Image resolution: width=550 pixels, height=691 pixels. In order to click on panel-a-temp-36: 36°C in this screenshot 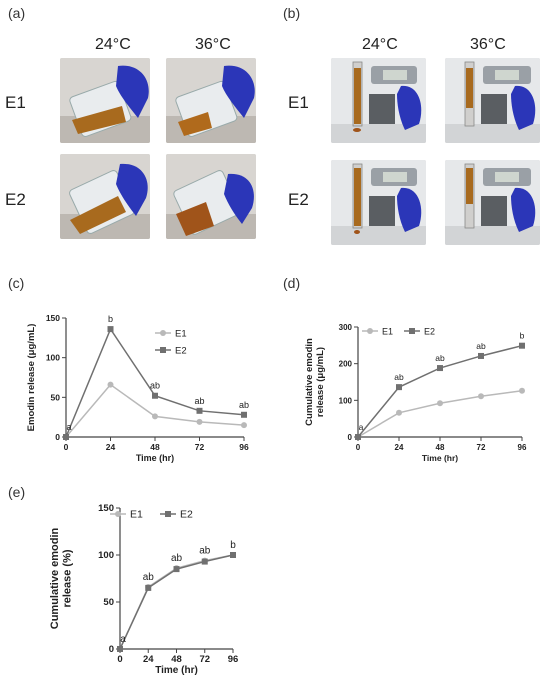, I will do `click(213, 44)`.